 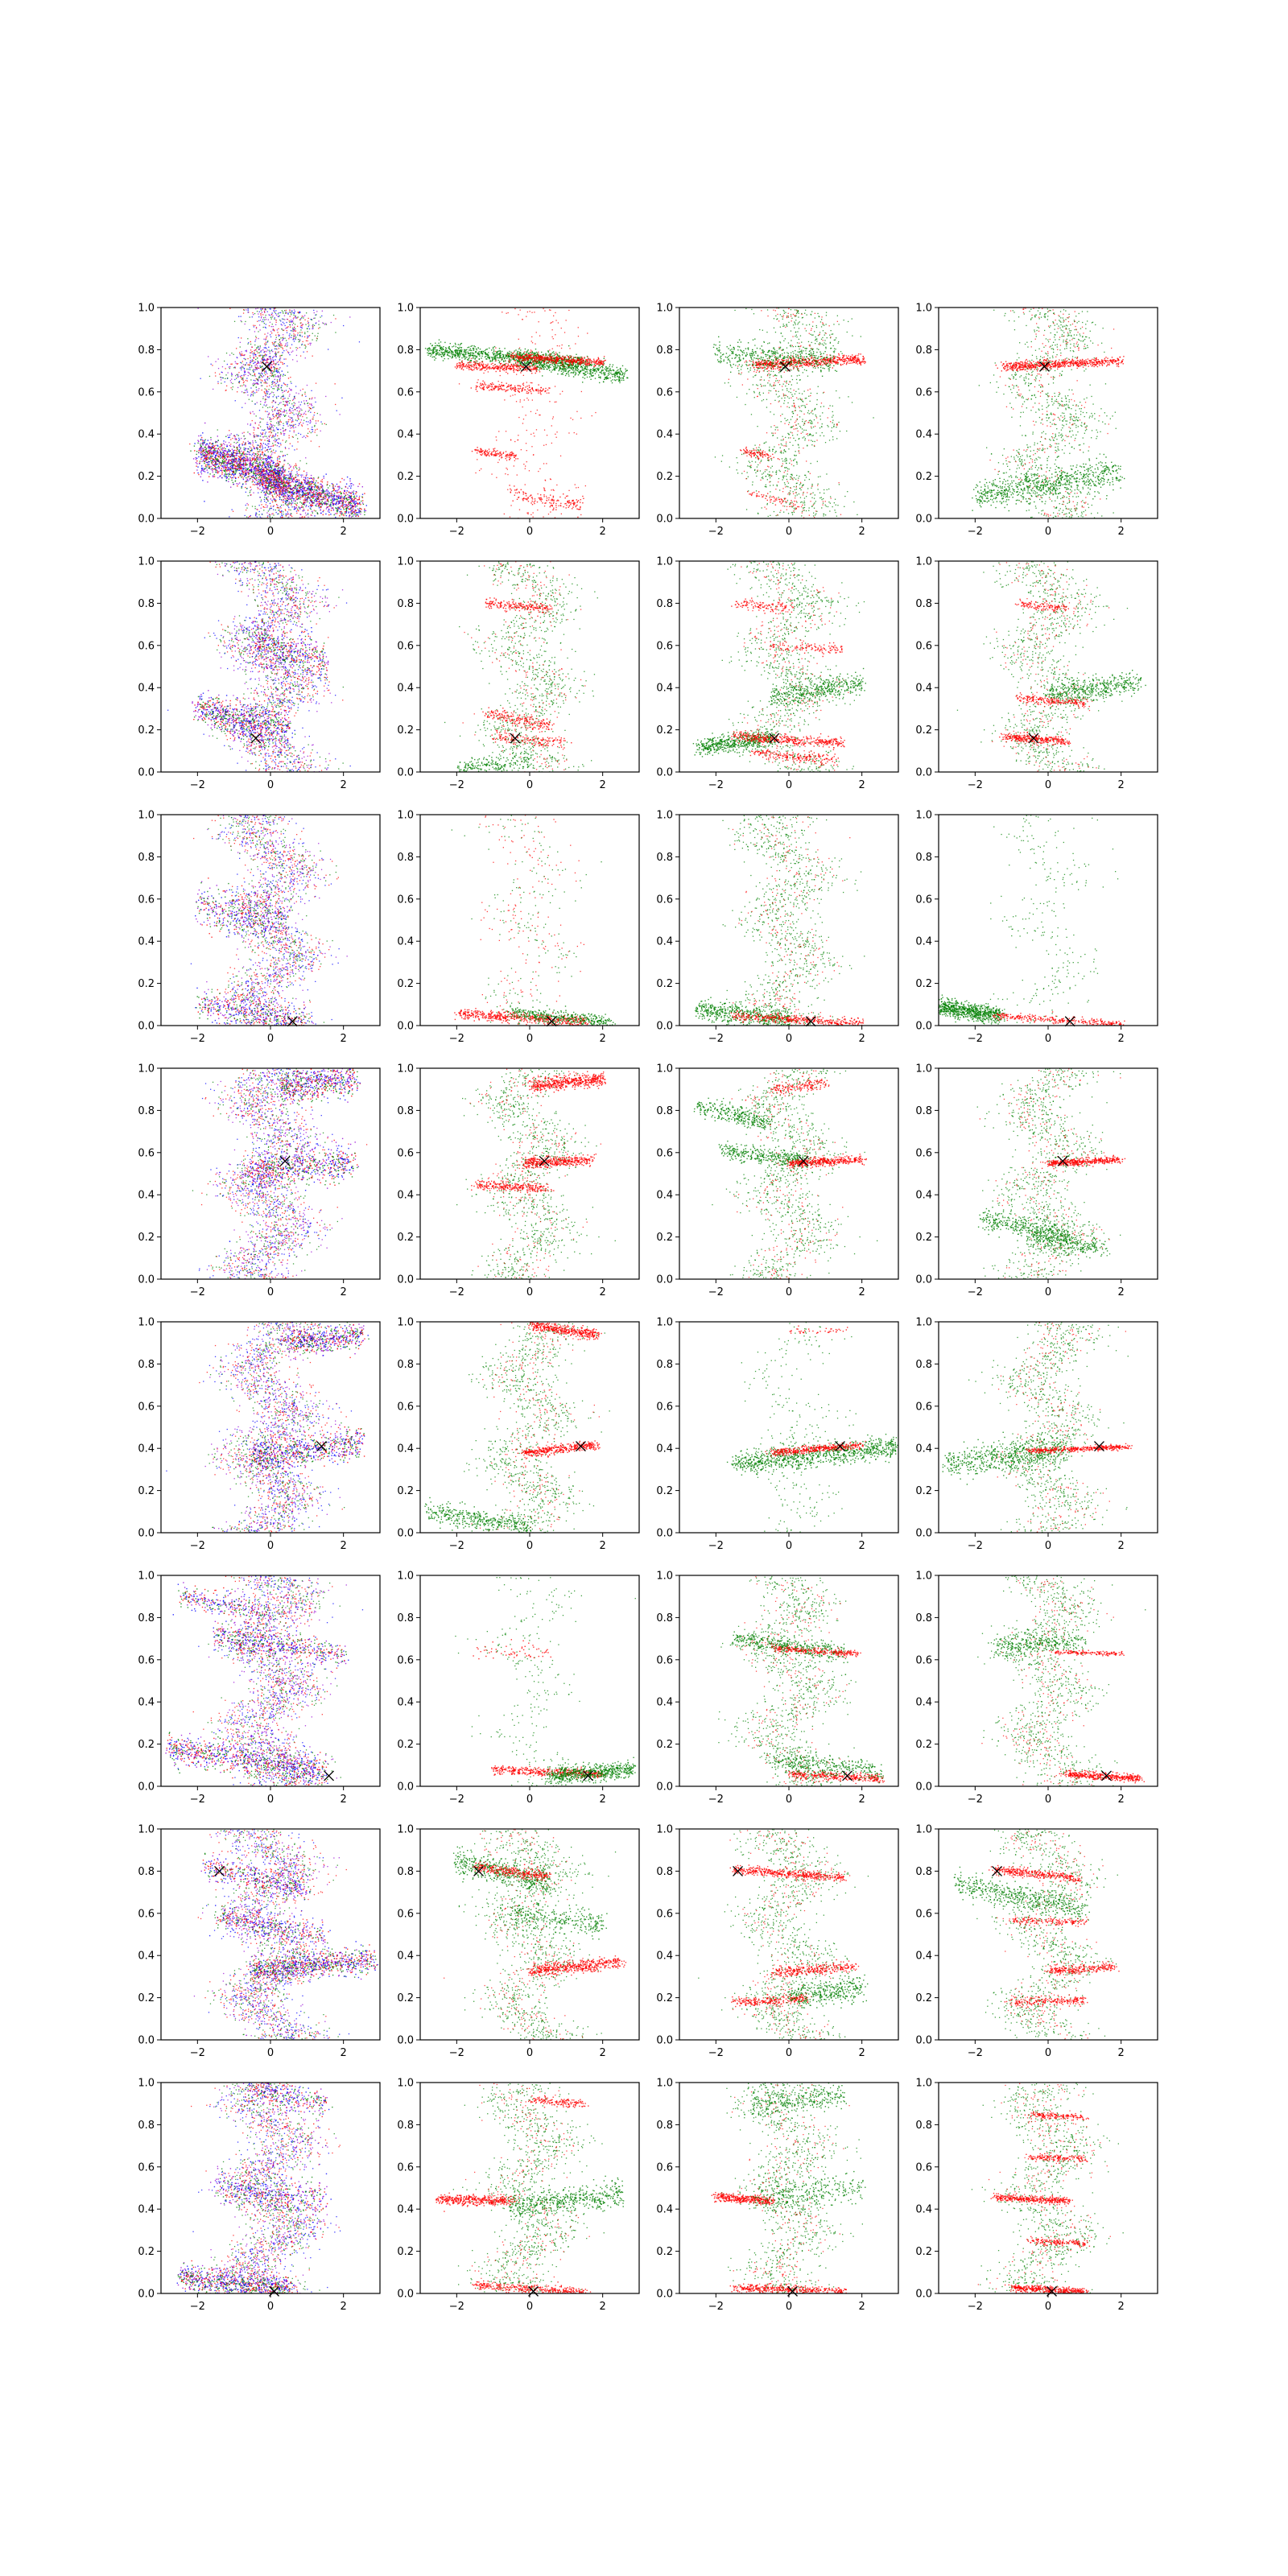 I want to click on subplot-r8-c1: −2 0 20.00.20.40.60.81.0, so click(x=259, y=2196).